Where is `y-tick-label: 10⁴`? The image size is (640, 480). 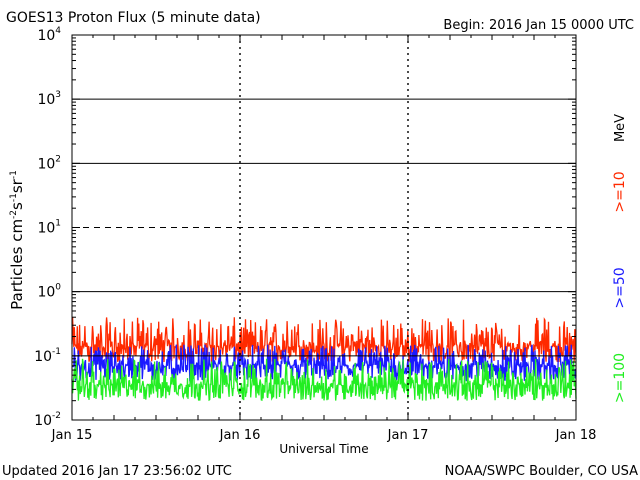 y-tick-label: 10⁴ is located at coordinates (49, 35).